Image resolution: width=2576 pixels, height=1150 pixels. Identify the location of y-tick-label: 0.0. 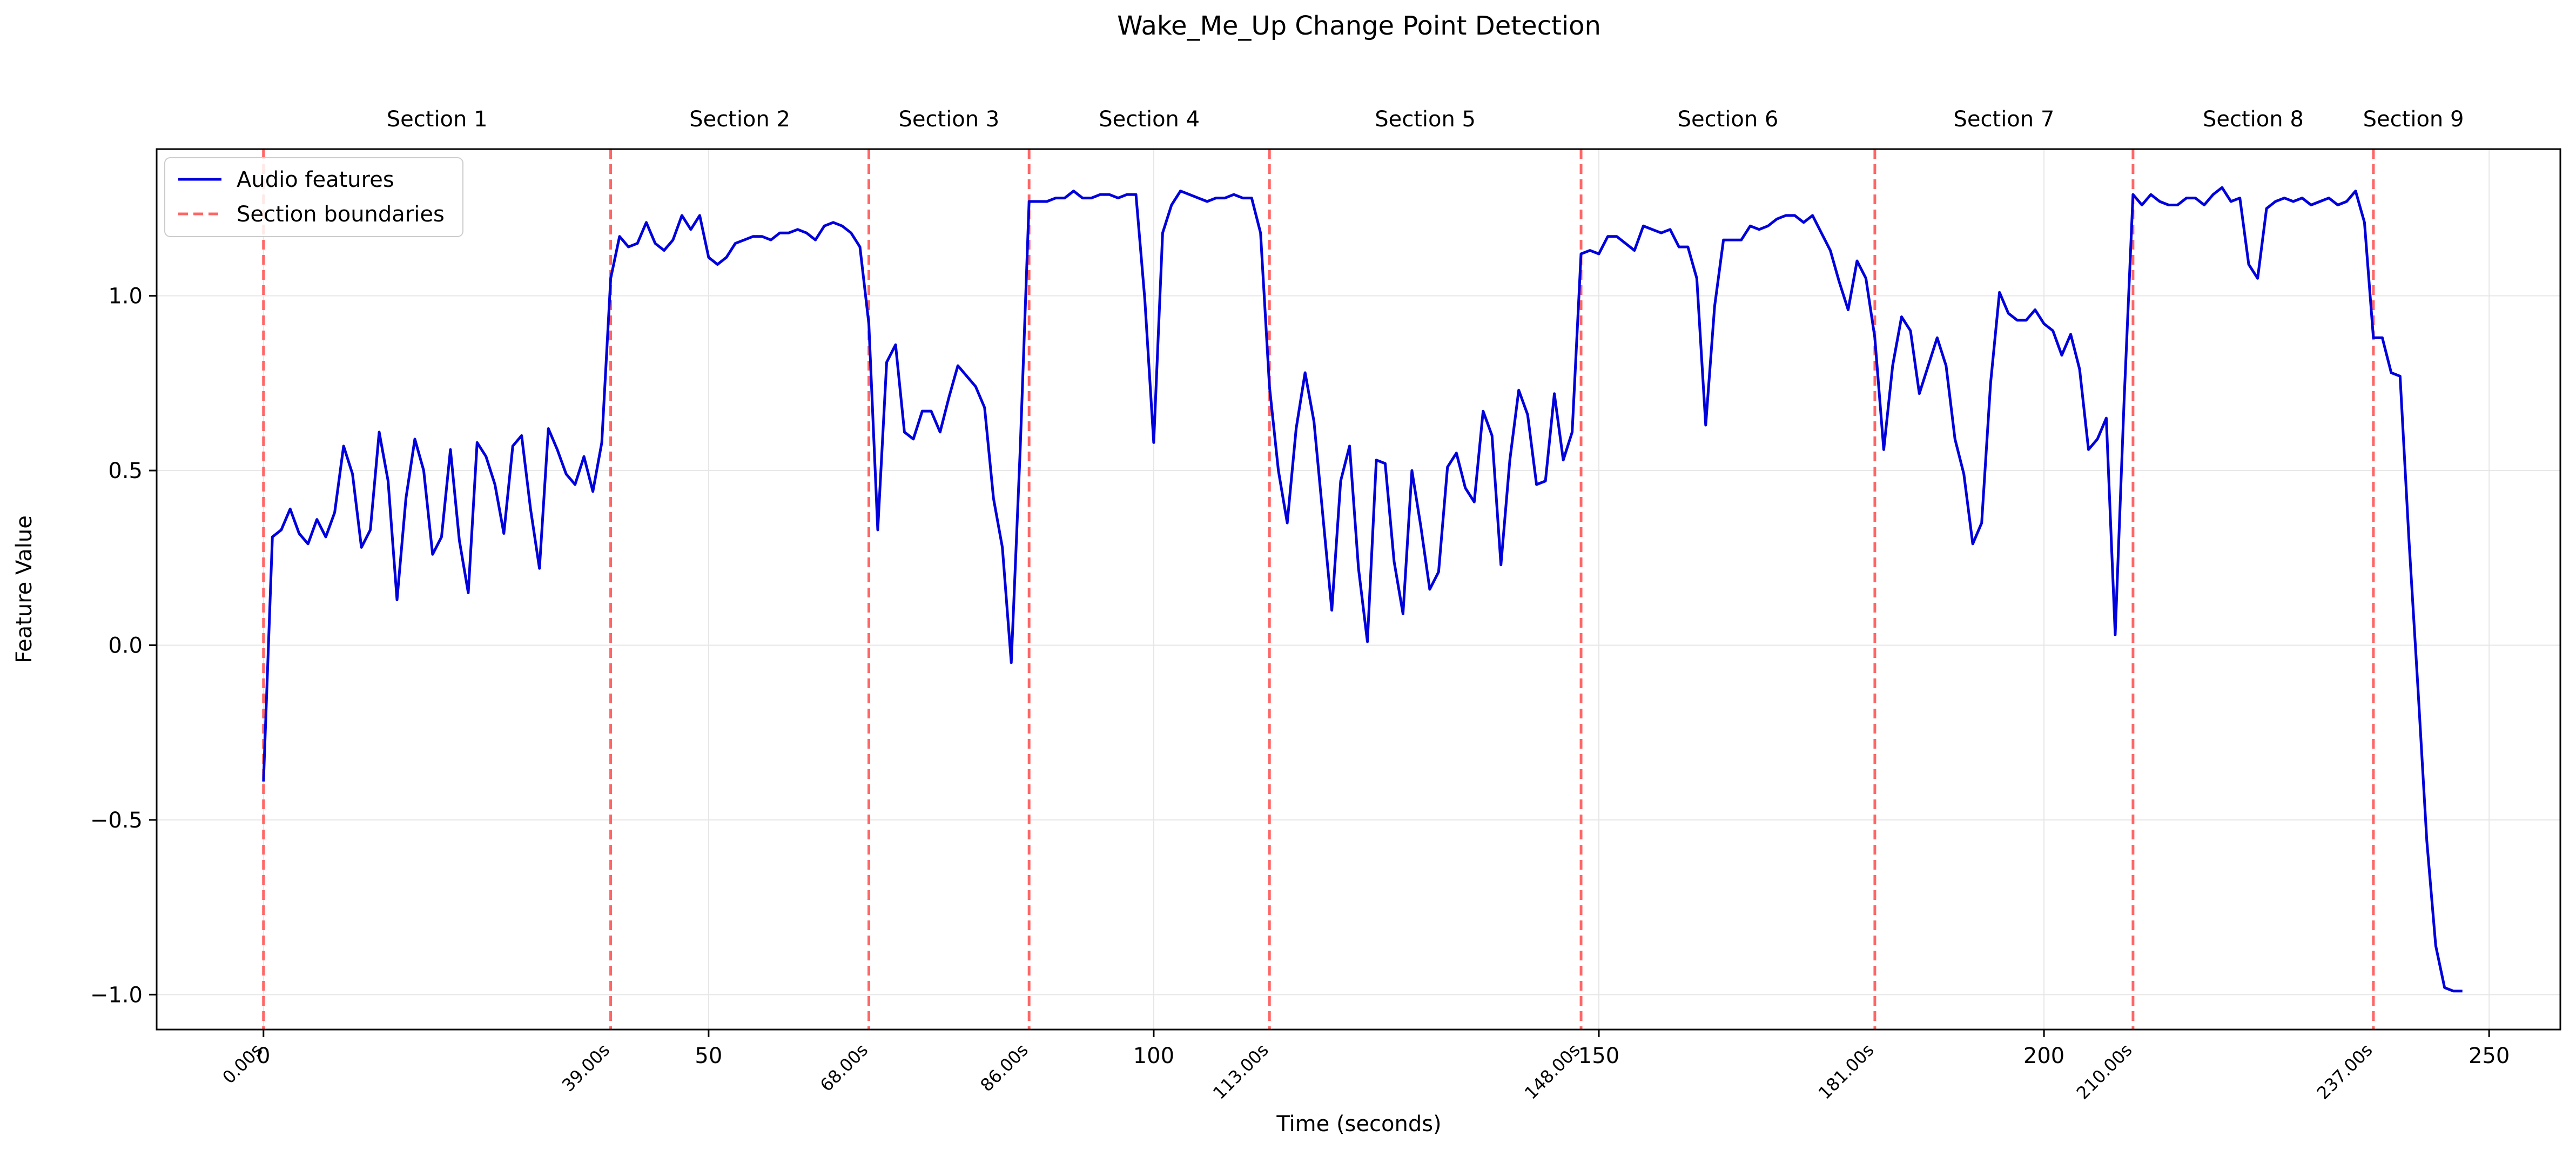
(125, 645).